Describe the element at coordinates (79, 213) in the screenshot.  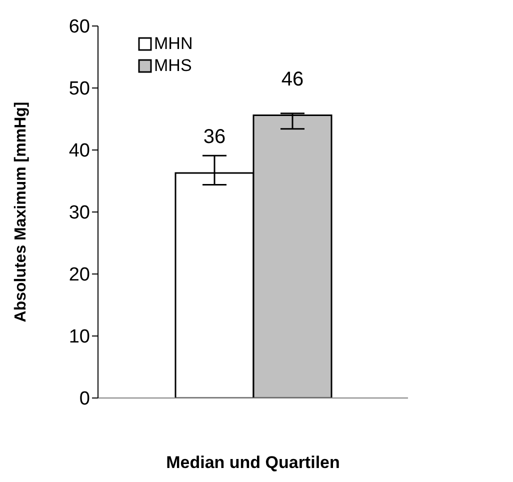
I see `y-tick-label: 30` at that location.